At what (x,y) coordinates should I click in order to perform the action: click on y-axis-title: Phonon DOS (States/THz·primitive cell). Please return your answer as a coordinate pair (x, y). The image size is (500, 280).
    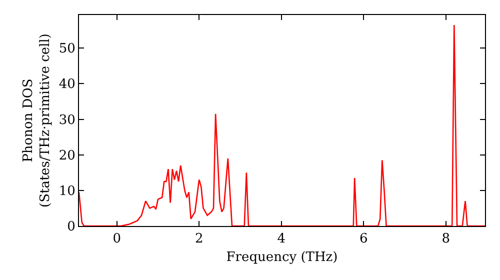
    Looking at the image, I should click on (36, 120).